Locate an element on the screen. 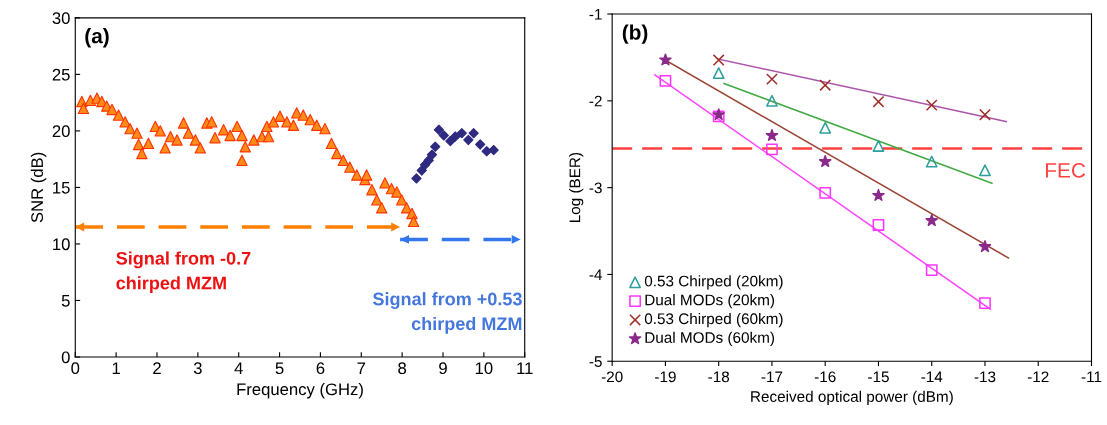 The height and width of the screenshot is (425, 1107). x-tick-label: 2 is located at coordinates (157, 368).